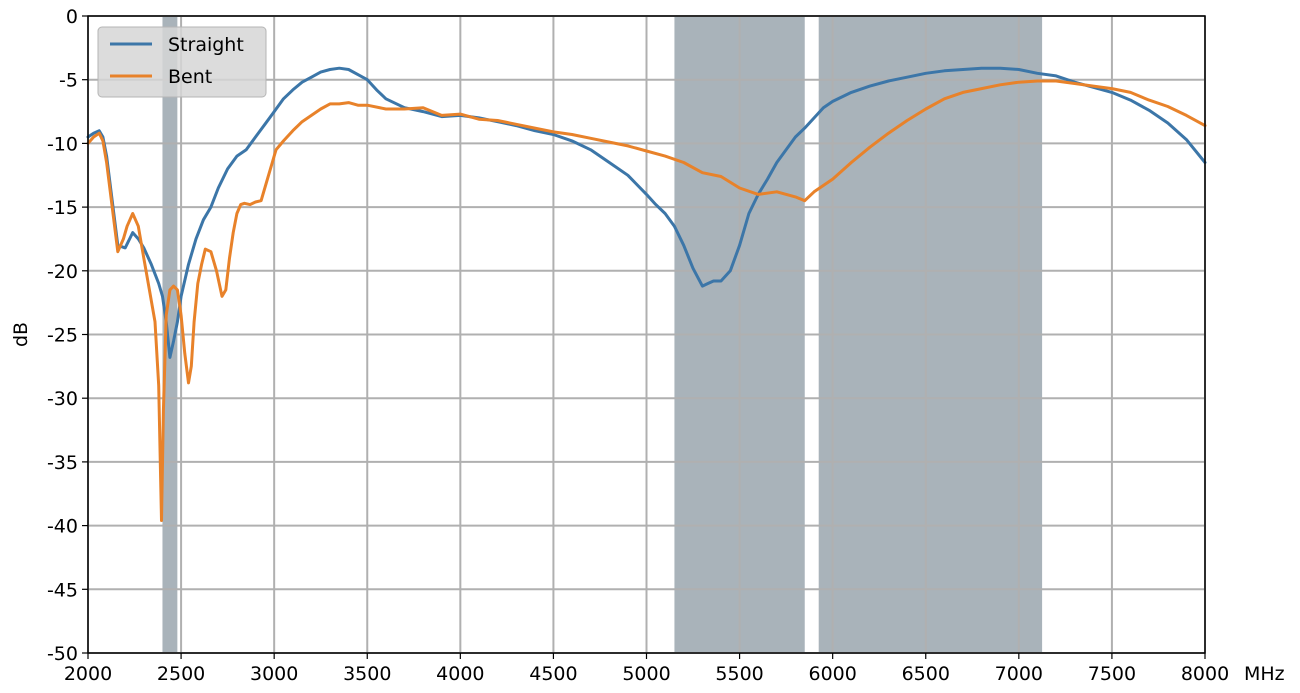  What do you see at coordinates (62, 654) in the screenshot?
I see `y-tick-label: -50` at bounding box center [62, 654].